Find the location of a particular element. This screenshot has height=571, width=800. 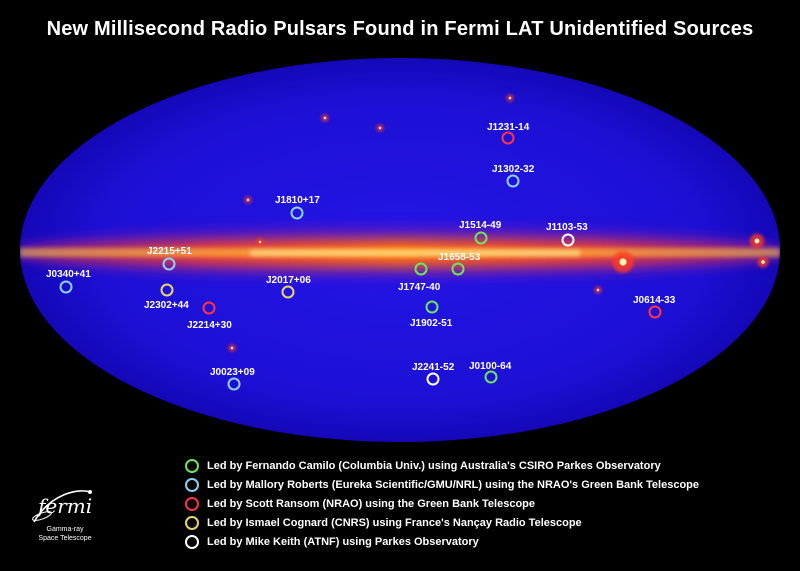

pulsar-label: J1902-51 is located at coordinates (431, 323).